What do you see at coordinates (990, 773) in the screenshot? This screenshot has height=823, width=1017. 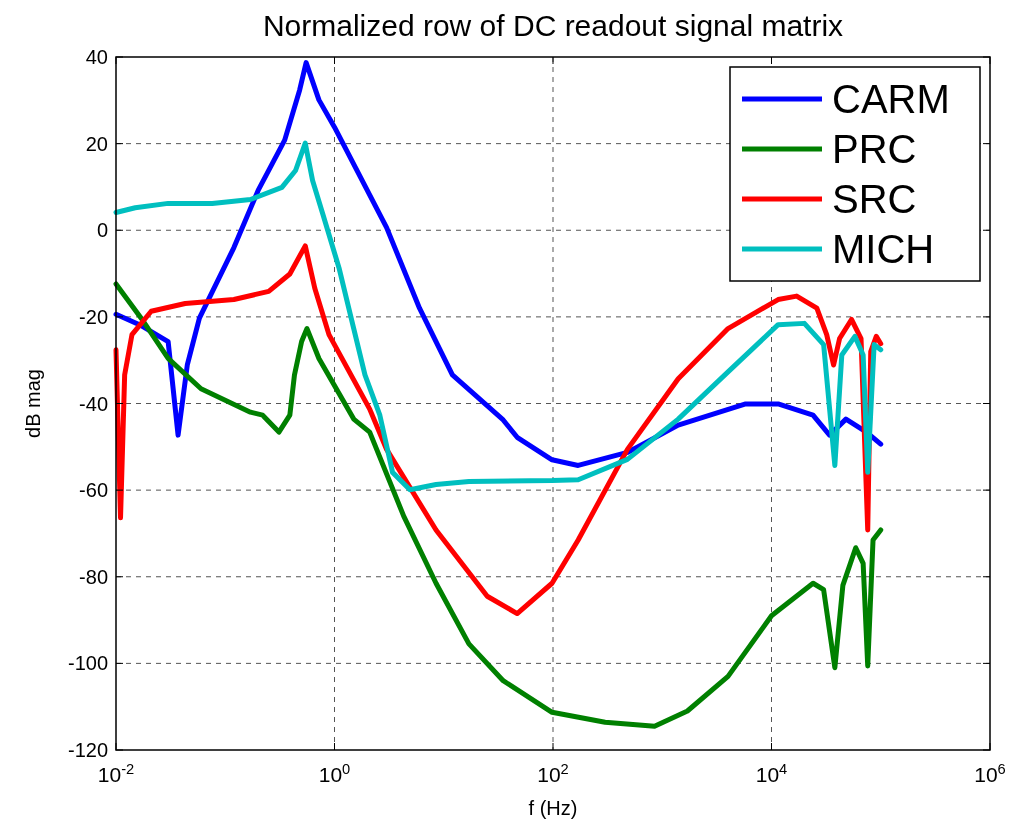 I see `x-tick-label: 10$^{6}$` at bounding box center [990, 773].